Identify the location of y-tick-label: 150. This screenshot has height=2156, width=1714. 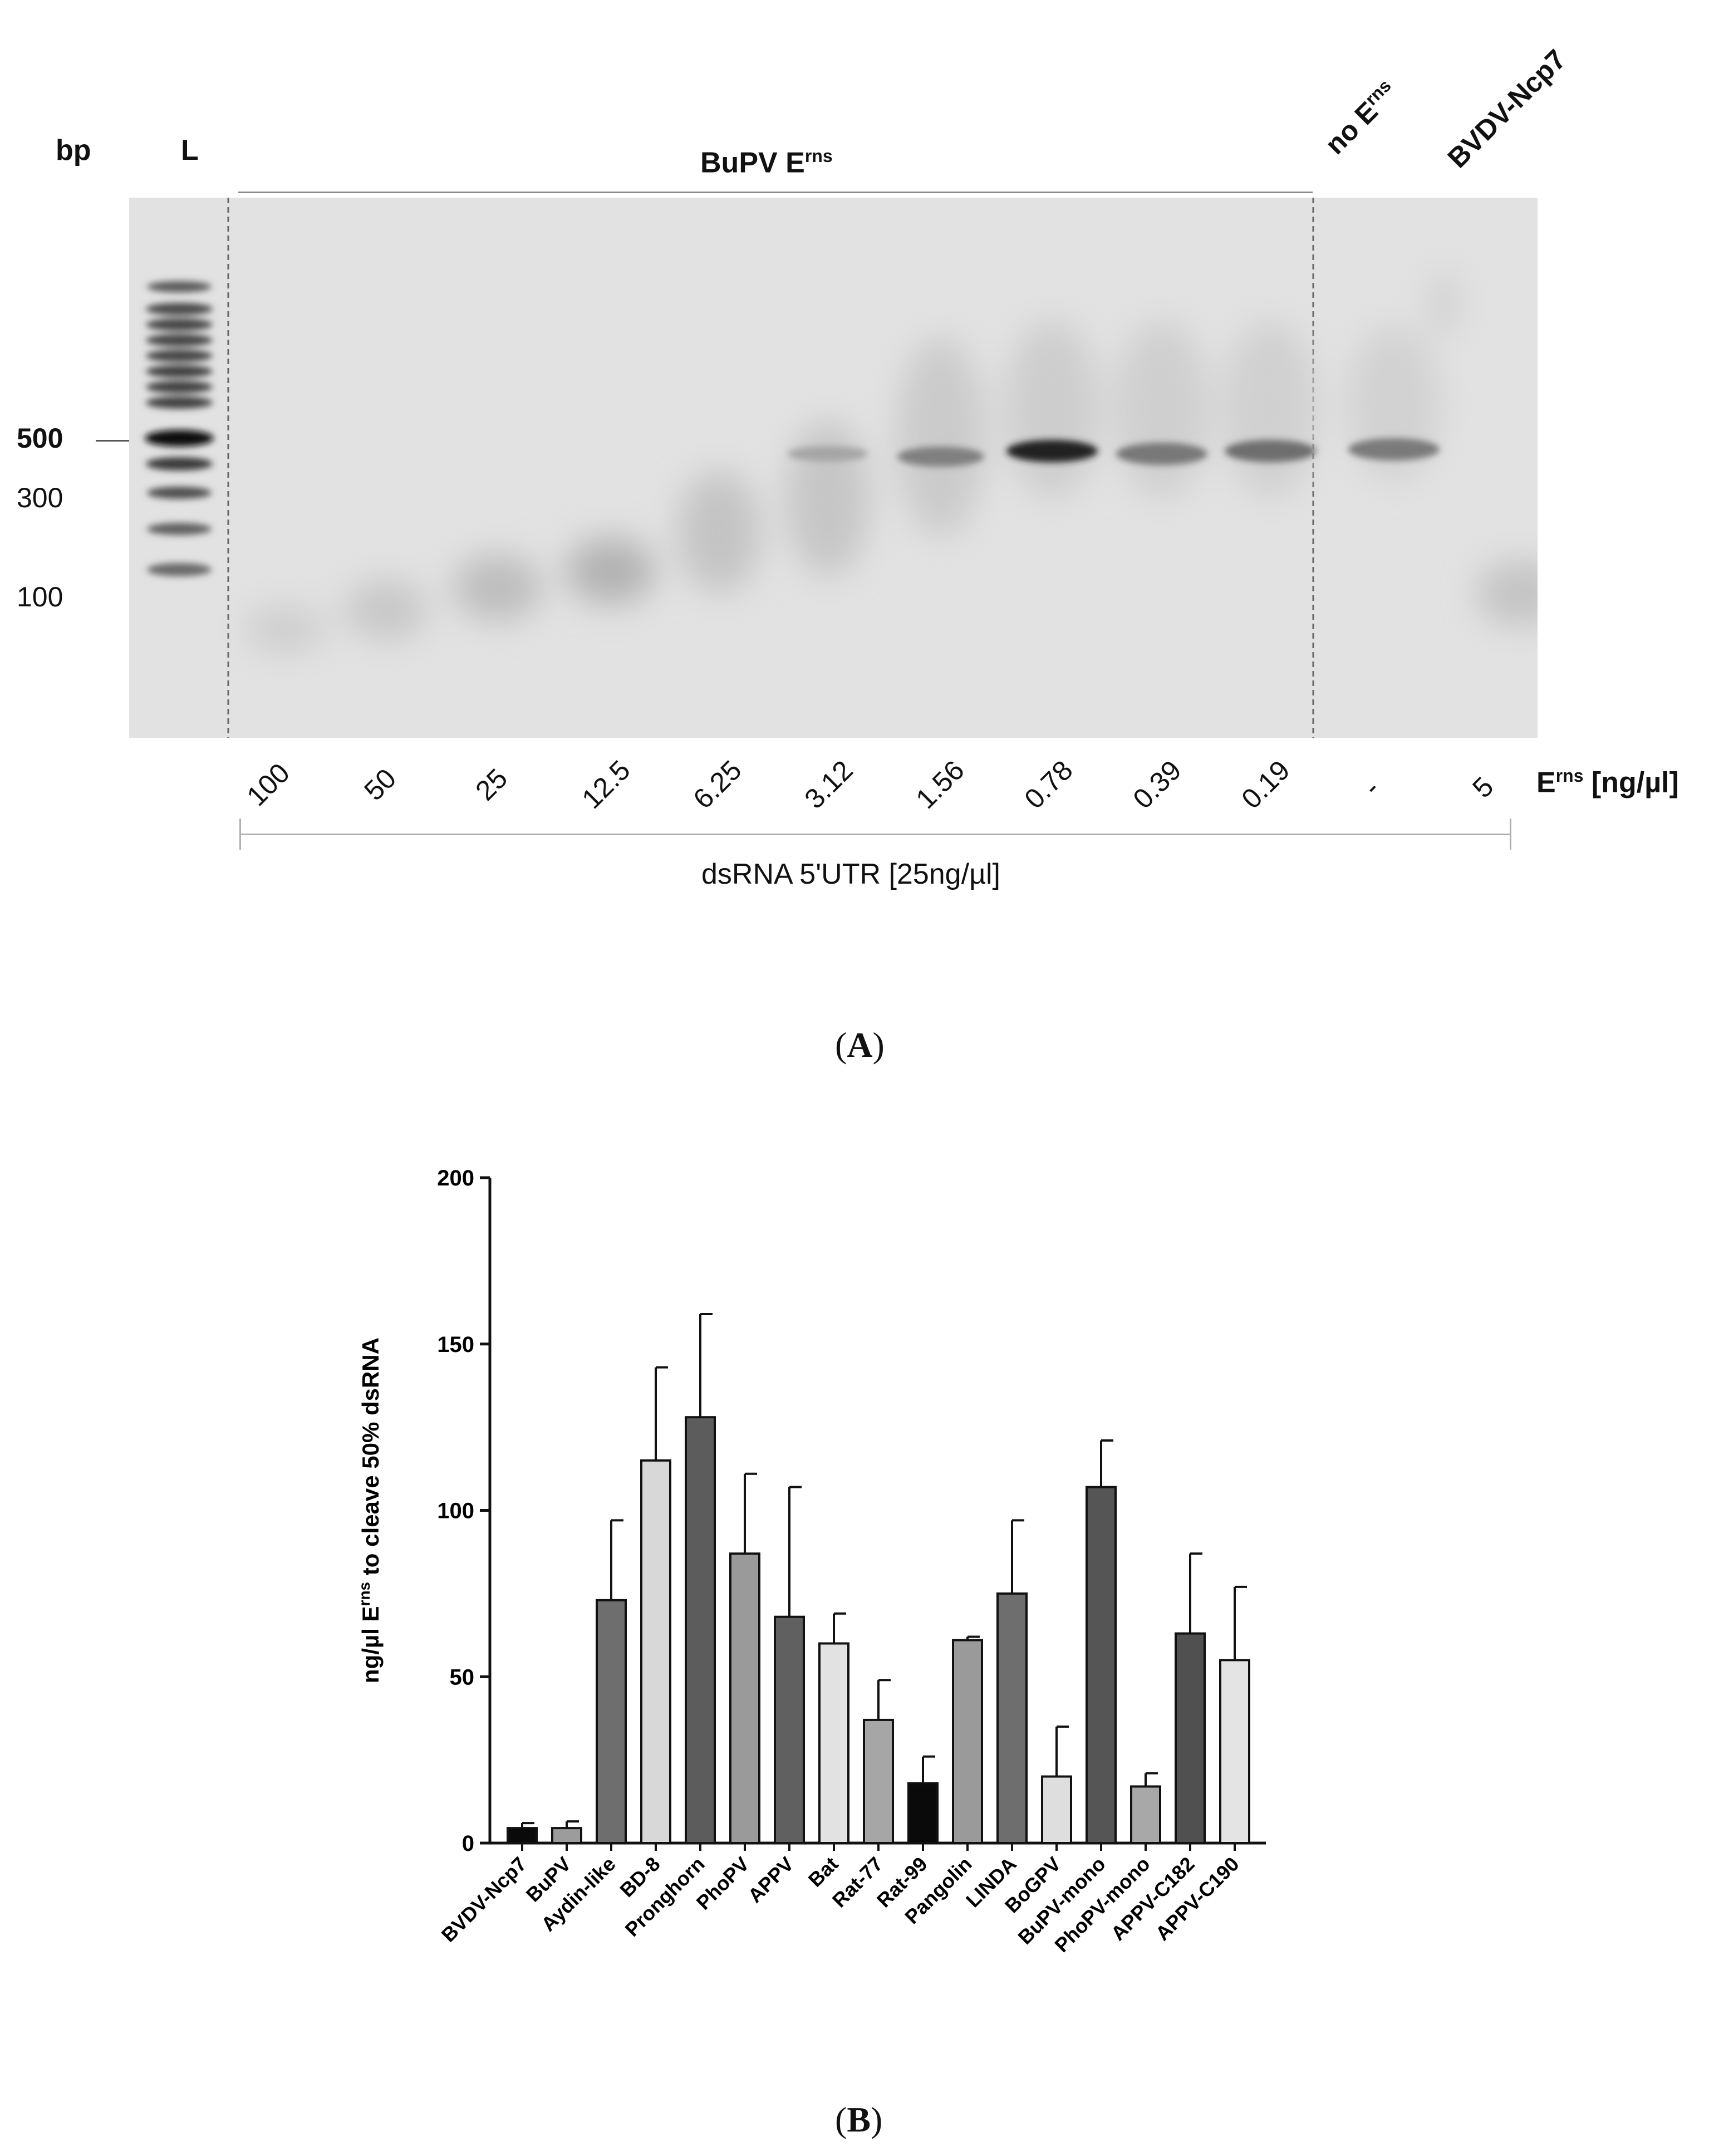
(456, 1344).